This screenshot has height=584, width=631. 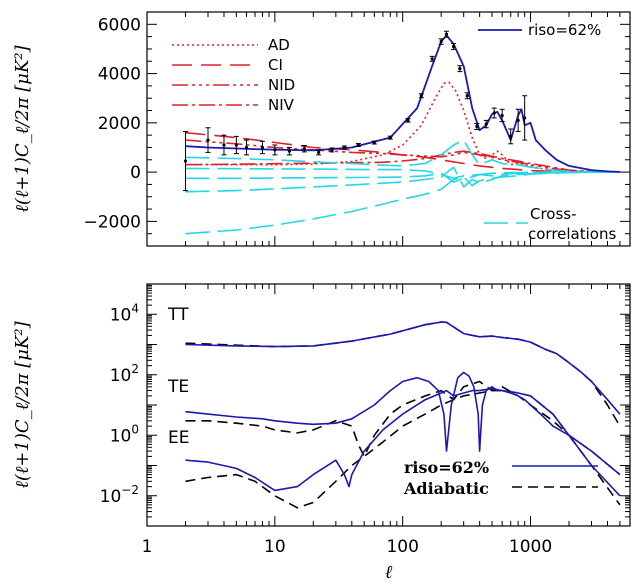 I want to click on legend-label: correlations, so click(x=572, y=234).